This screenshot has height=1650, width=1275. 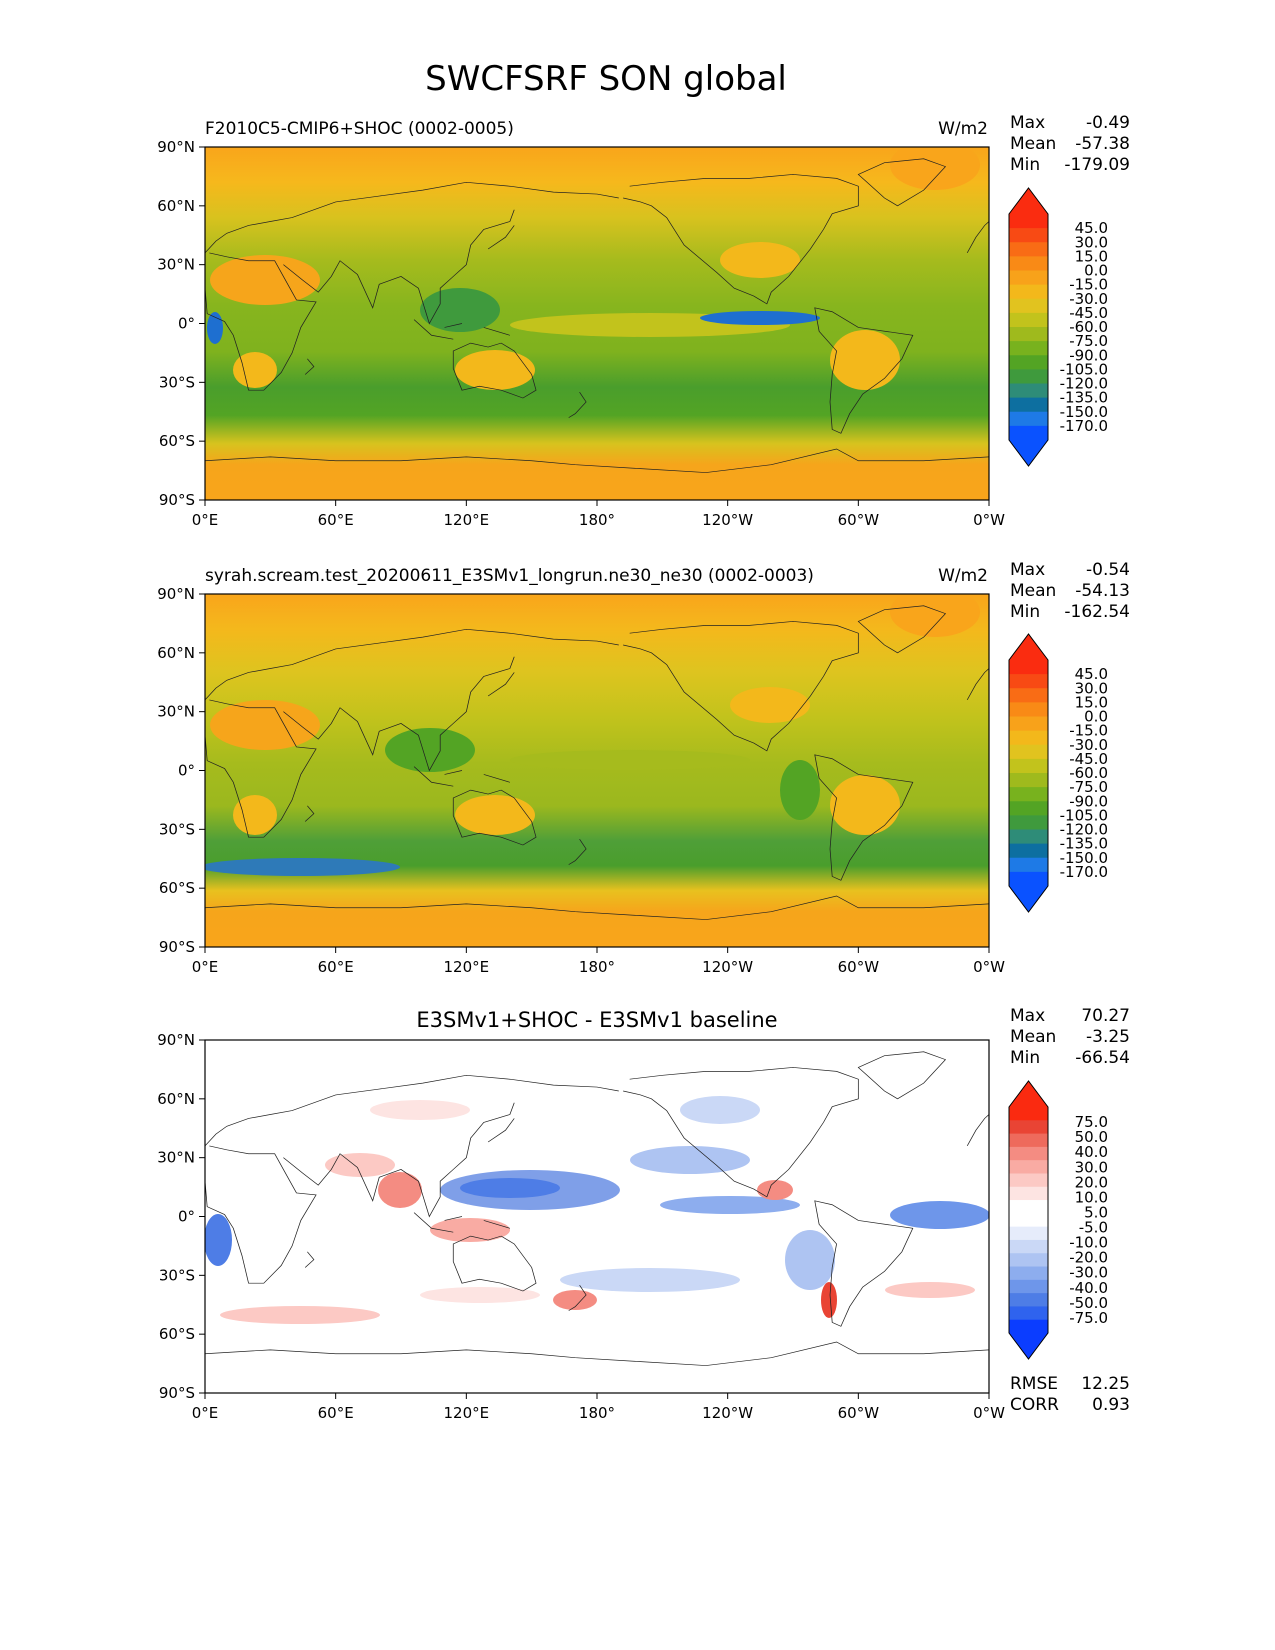 What do you see at coordinates (1108, 123) in the screenshot?
I see `panel1-max-value: -0.49` at bounding box center [1108, 123].